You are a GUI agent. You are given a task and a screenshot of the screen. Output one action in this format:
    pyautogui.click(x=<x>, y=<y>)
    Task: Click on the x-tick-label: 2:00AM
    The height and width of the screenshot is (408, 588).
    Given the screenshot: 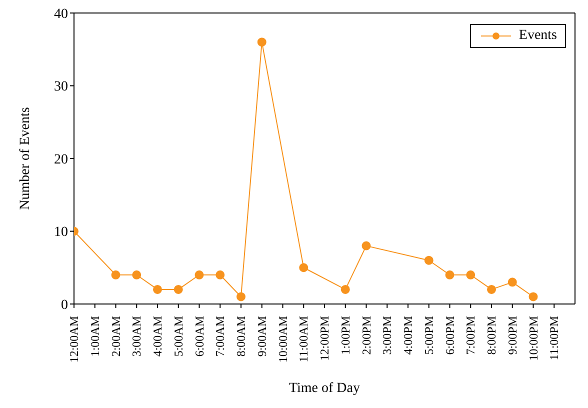 What is the action you would take?
    pyautogui.click(x=115, y=336)
    